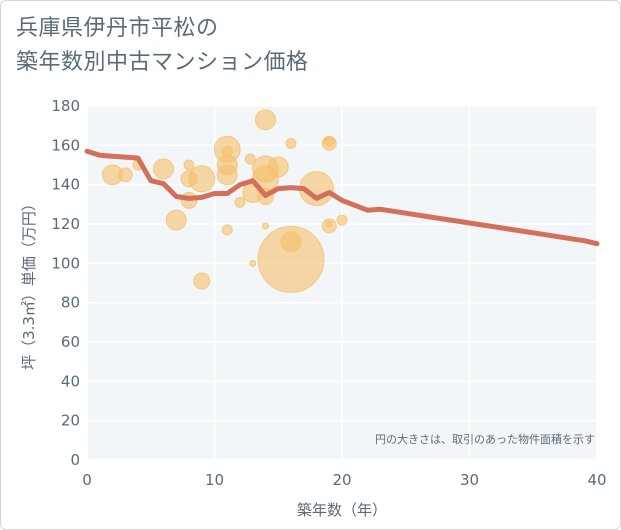  What do you see at coordinates (596, 480) in the screenshot?
I see `x-tick-label: 40` at bounding box center [596, 480].